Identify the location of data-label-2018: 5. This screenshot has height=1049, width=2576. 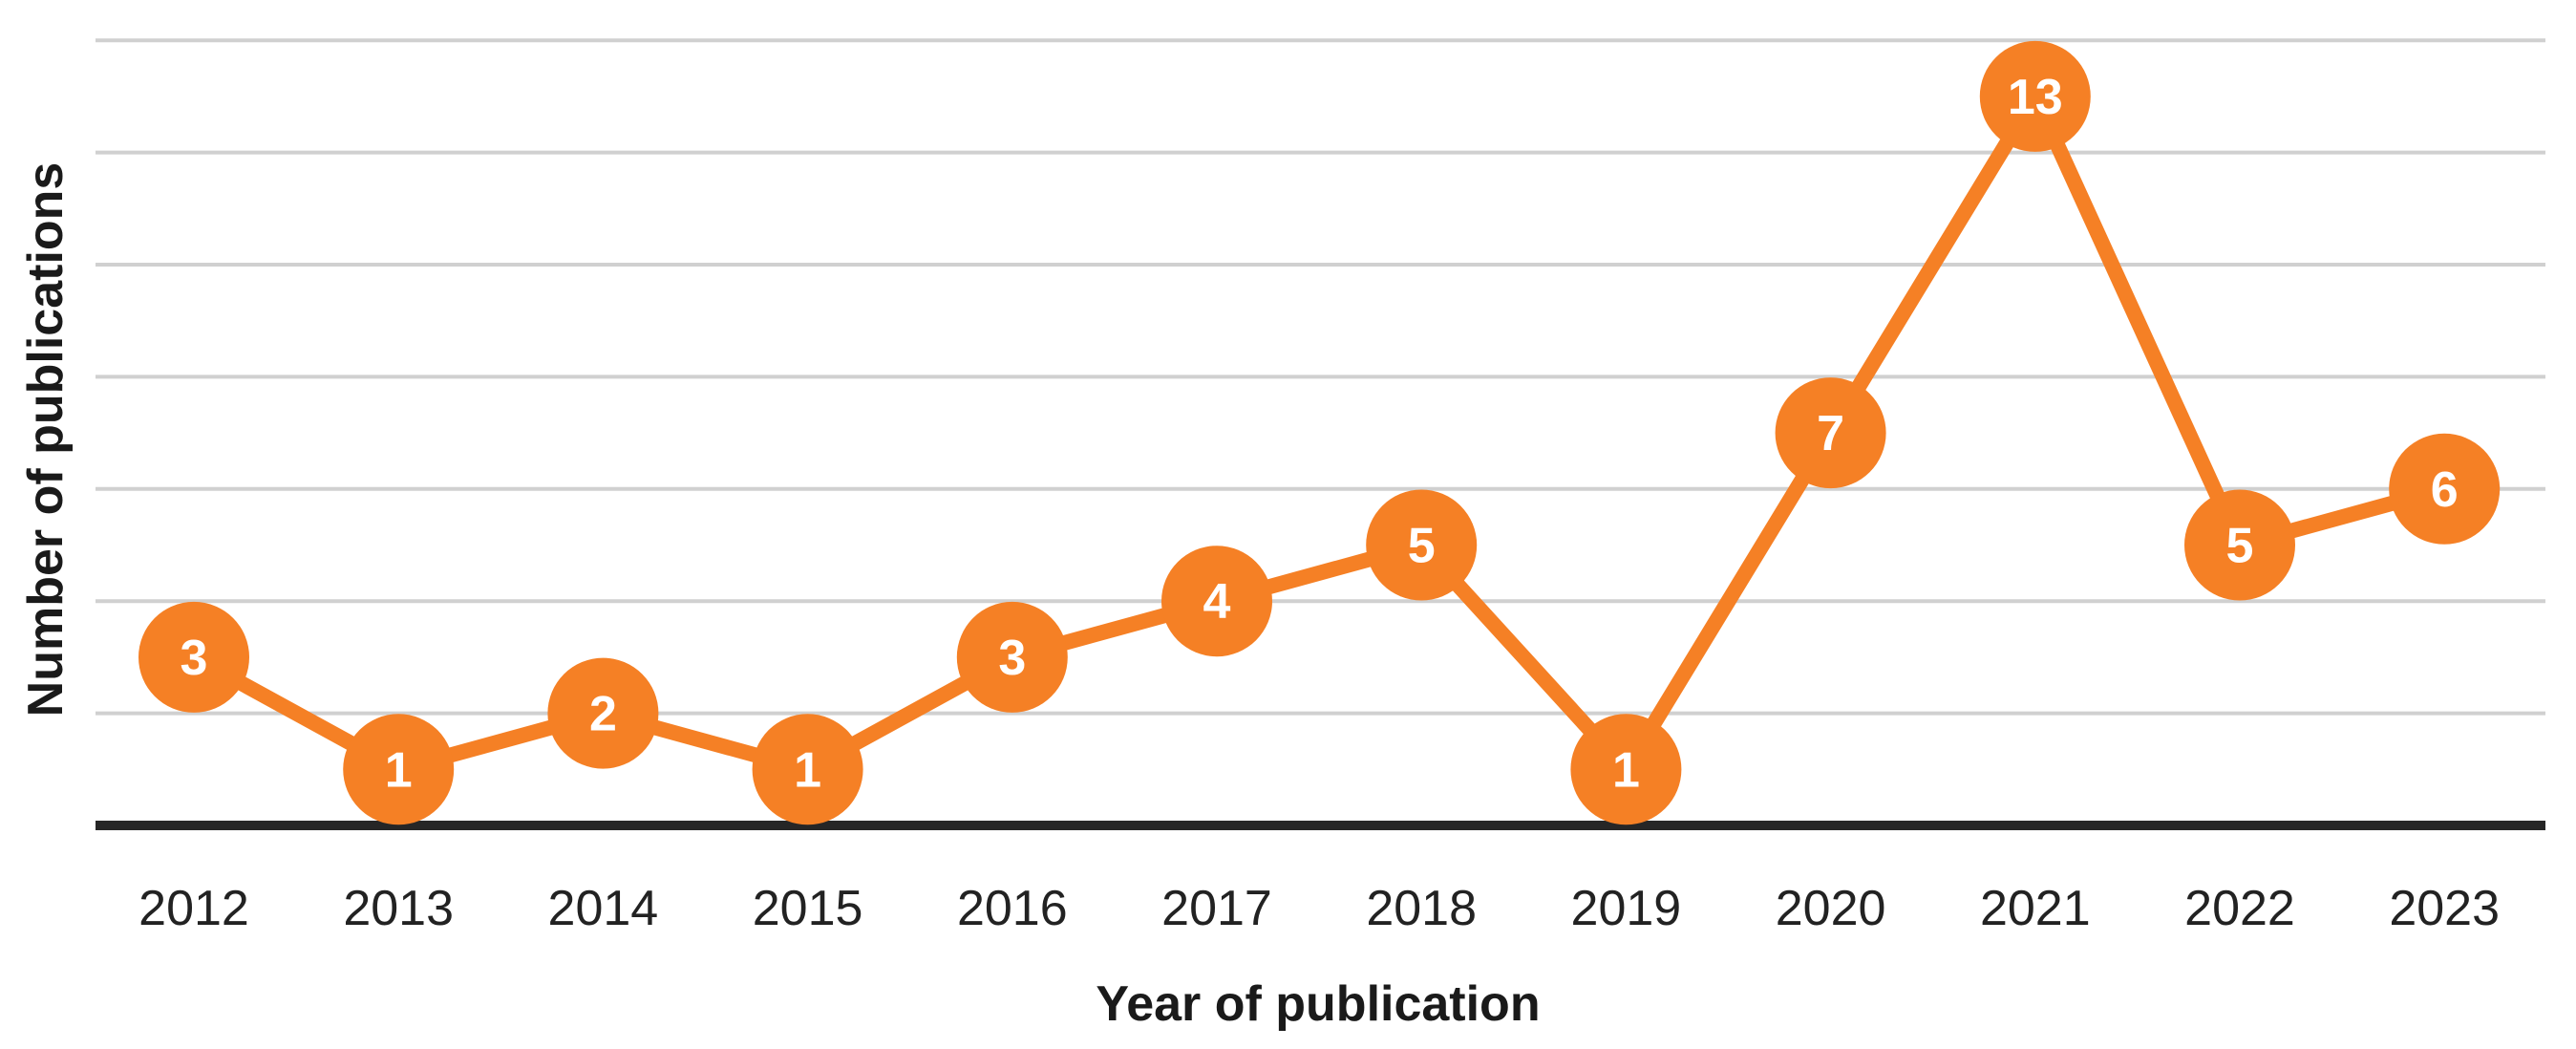
(1422, 546).